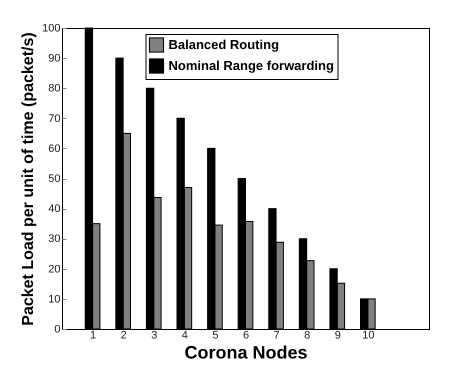  Describe the element at coordinates (54, 118) in the screenshot. I see `y-tick-label: 70` at that location.